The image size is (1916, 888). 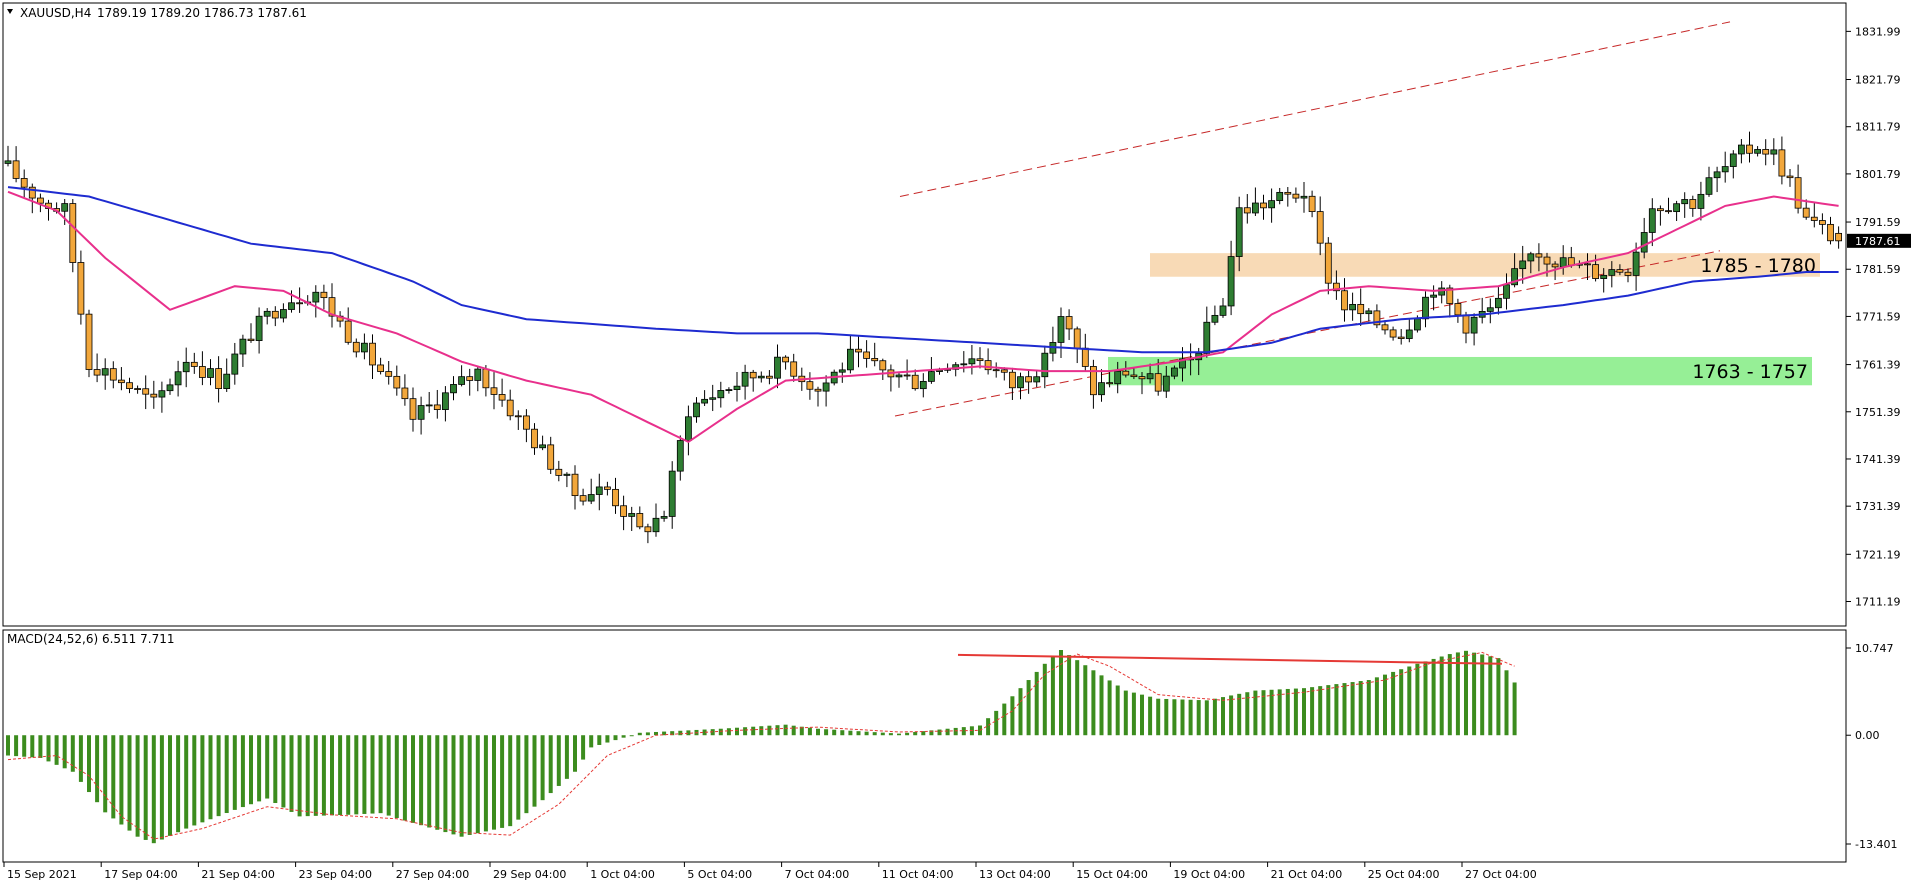 I want to click on price-tick-label: 1801.79, so click(x=1878, y=174).